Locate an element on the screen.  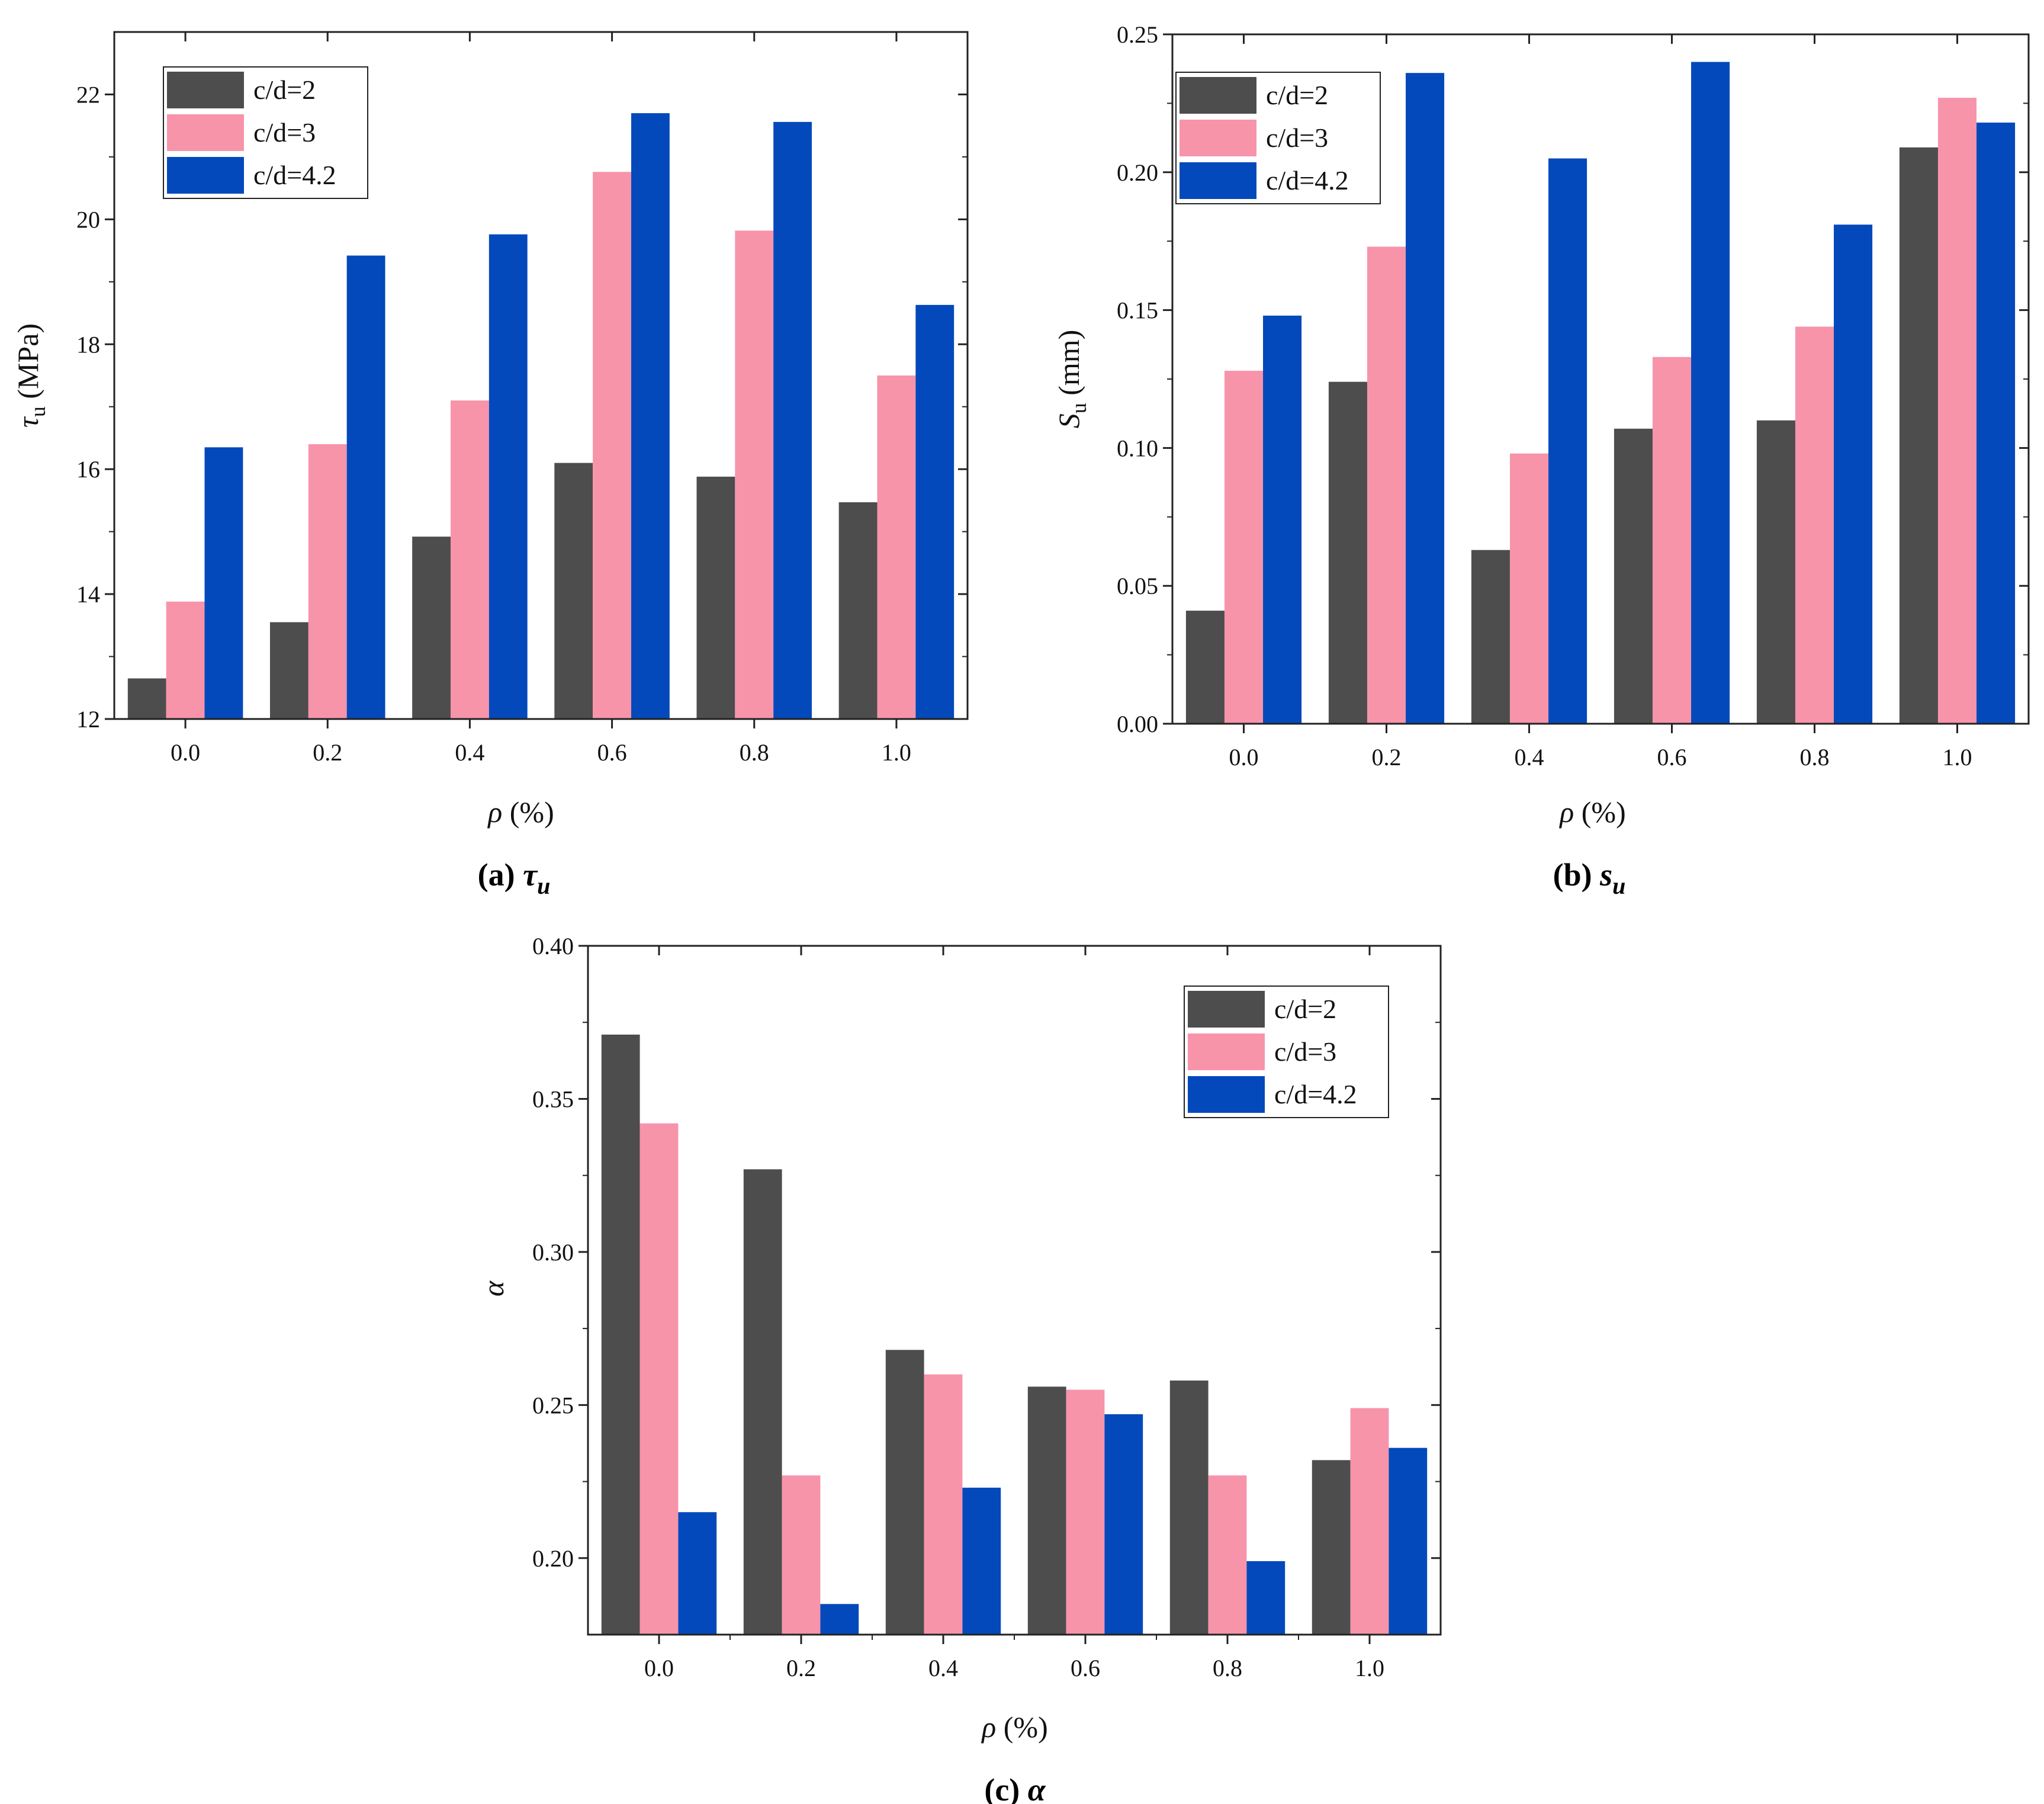
y-tick-label: 0.10 is located at coordinates (1137, 448).